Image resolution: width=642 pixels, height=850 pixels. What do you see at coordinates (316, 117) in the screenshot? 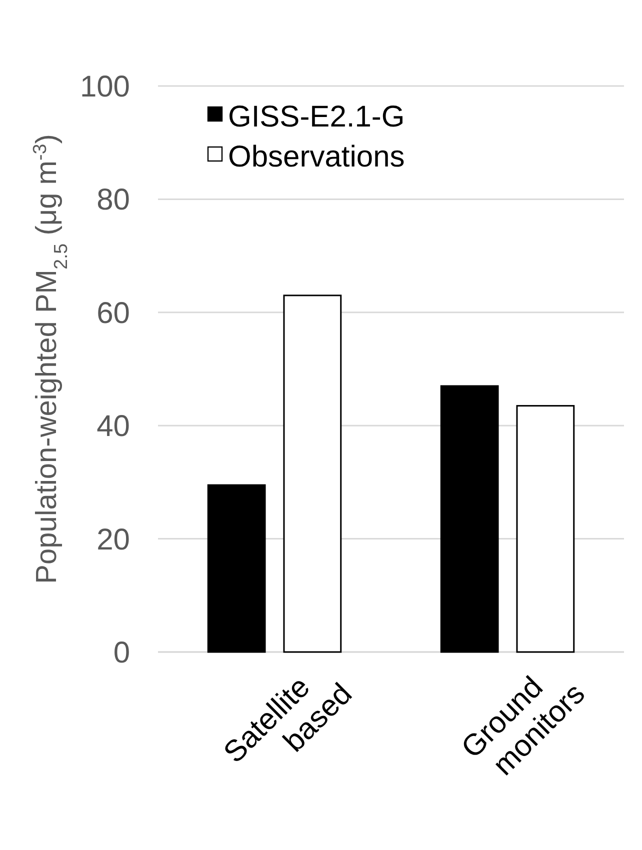
I see `legend-label: GISS-E2.1-G` at bounding box center [316, 117].